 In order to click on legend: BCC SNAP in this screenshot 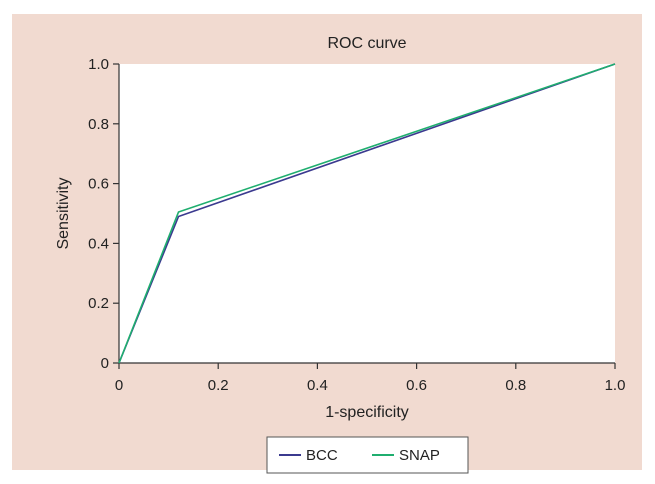, I will do `click(367, 455)`.